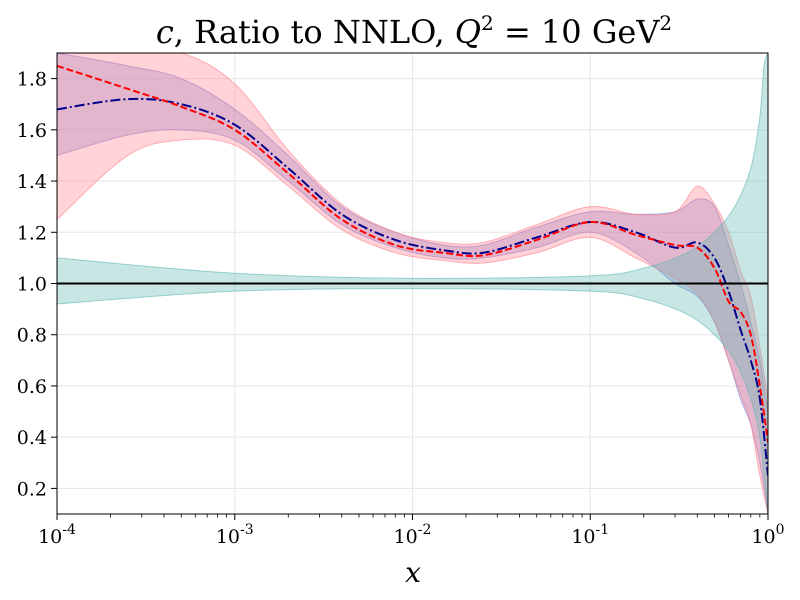 The height and width of the screenshot is (600, 800). I want to click on y-tick-label-5: 1.2, so click(32, 233).